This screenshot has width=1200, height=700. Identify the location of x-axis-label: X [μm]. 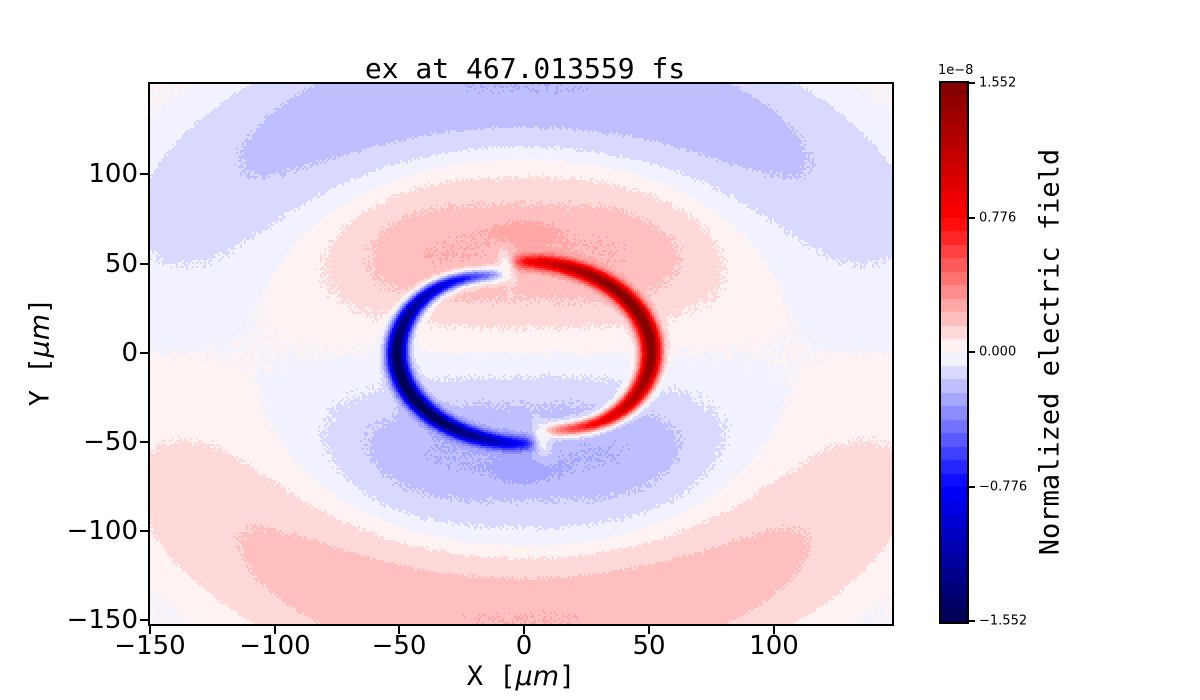
(521, 676).